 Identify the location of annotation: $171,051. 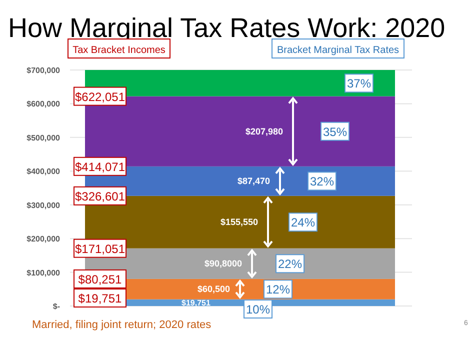
(100, 249).